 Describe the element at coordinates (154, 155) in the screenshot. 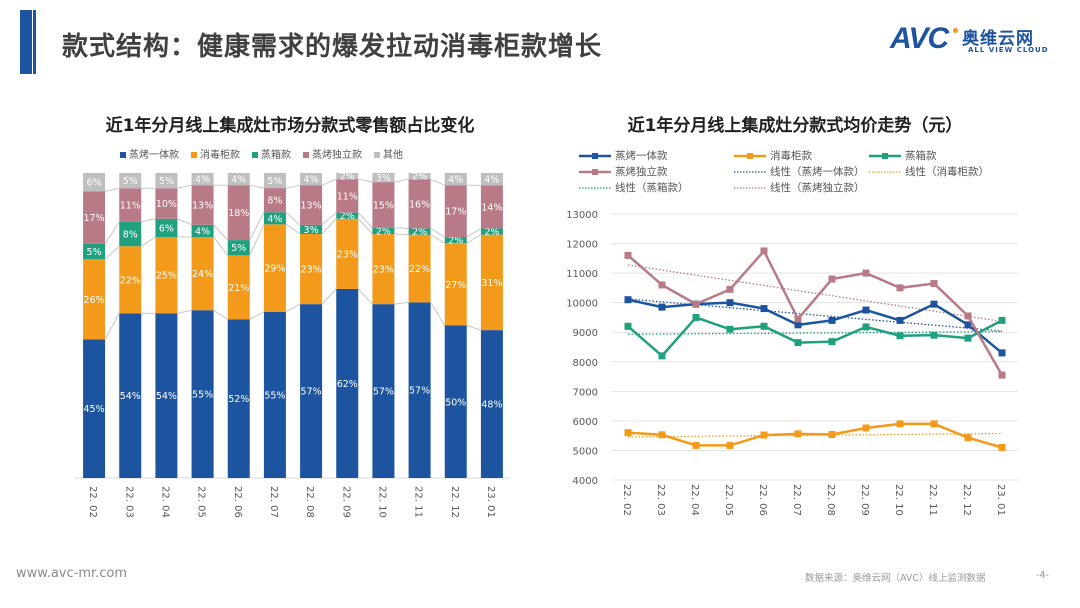

I see `legend-label: 蒸烤一体款` at that location.